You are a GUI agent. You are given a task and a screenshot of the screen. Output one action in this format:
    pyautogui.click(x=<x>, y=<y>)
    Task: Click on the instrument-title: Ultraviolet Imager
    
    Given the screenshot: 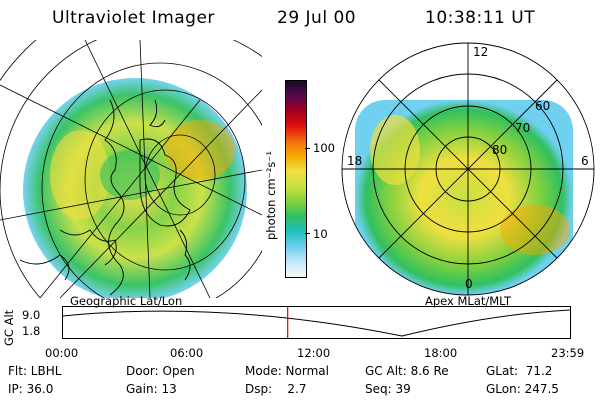 What is the action you would take?
    pyautogui.click(x=133, y=18)
    